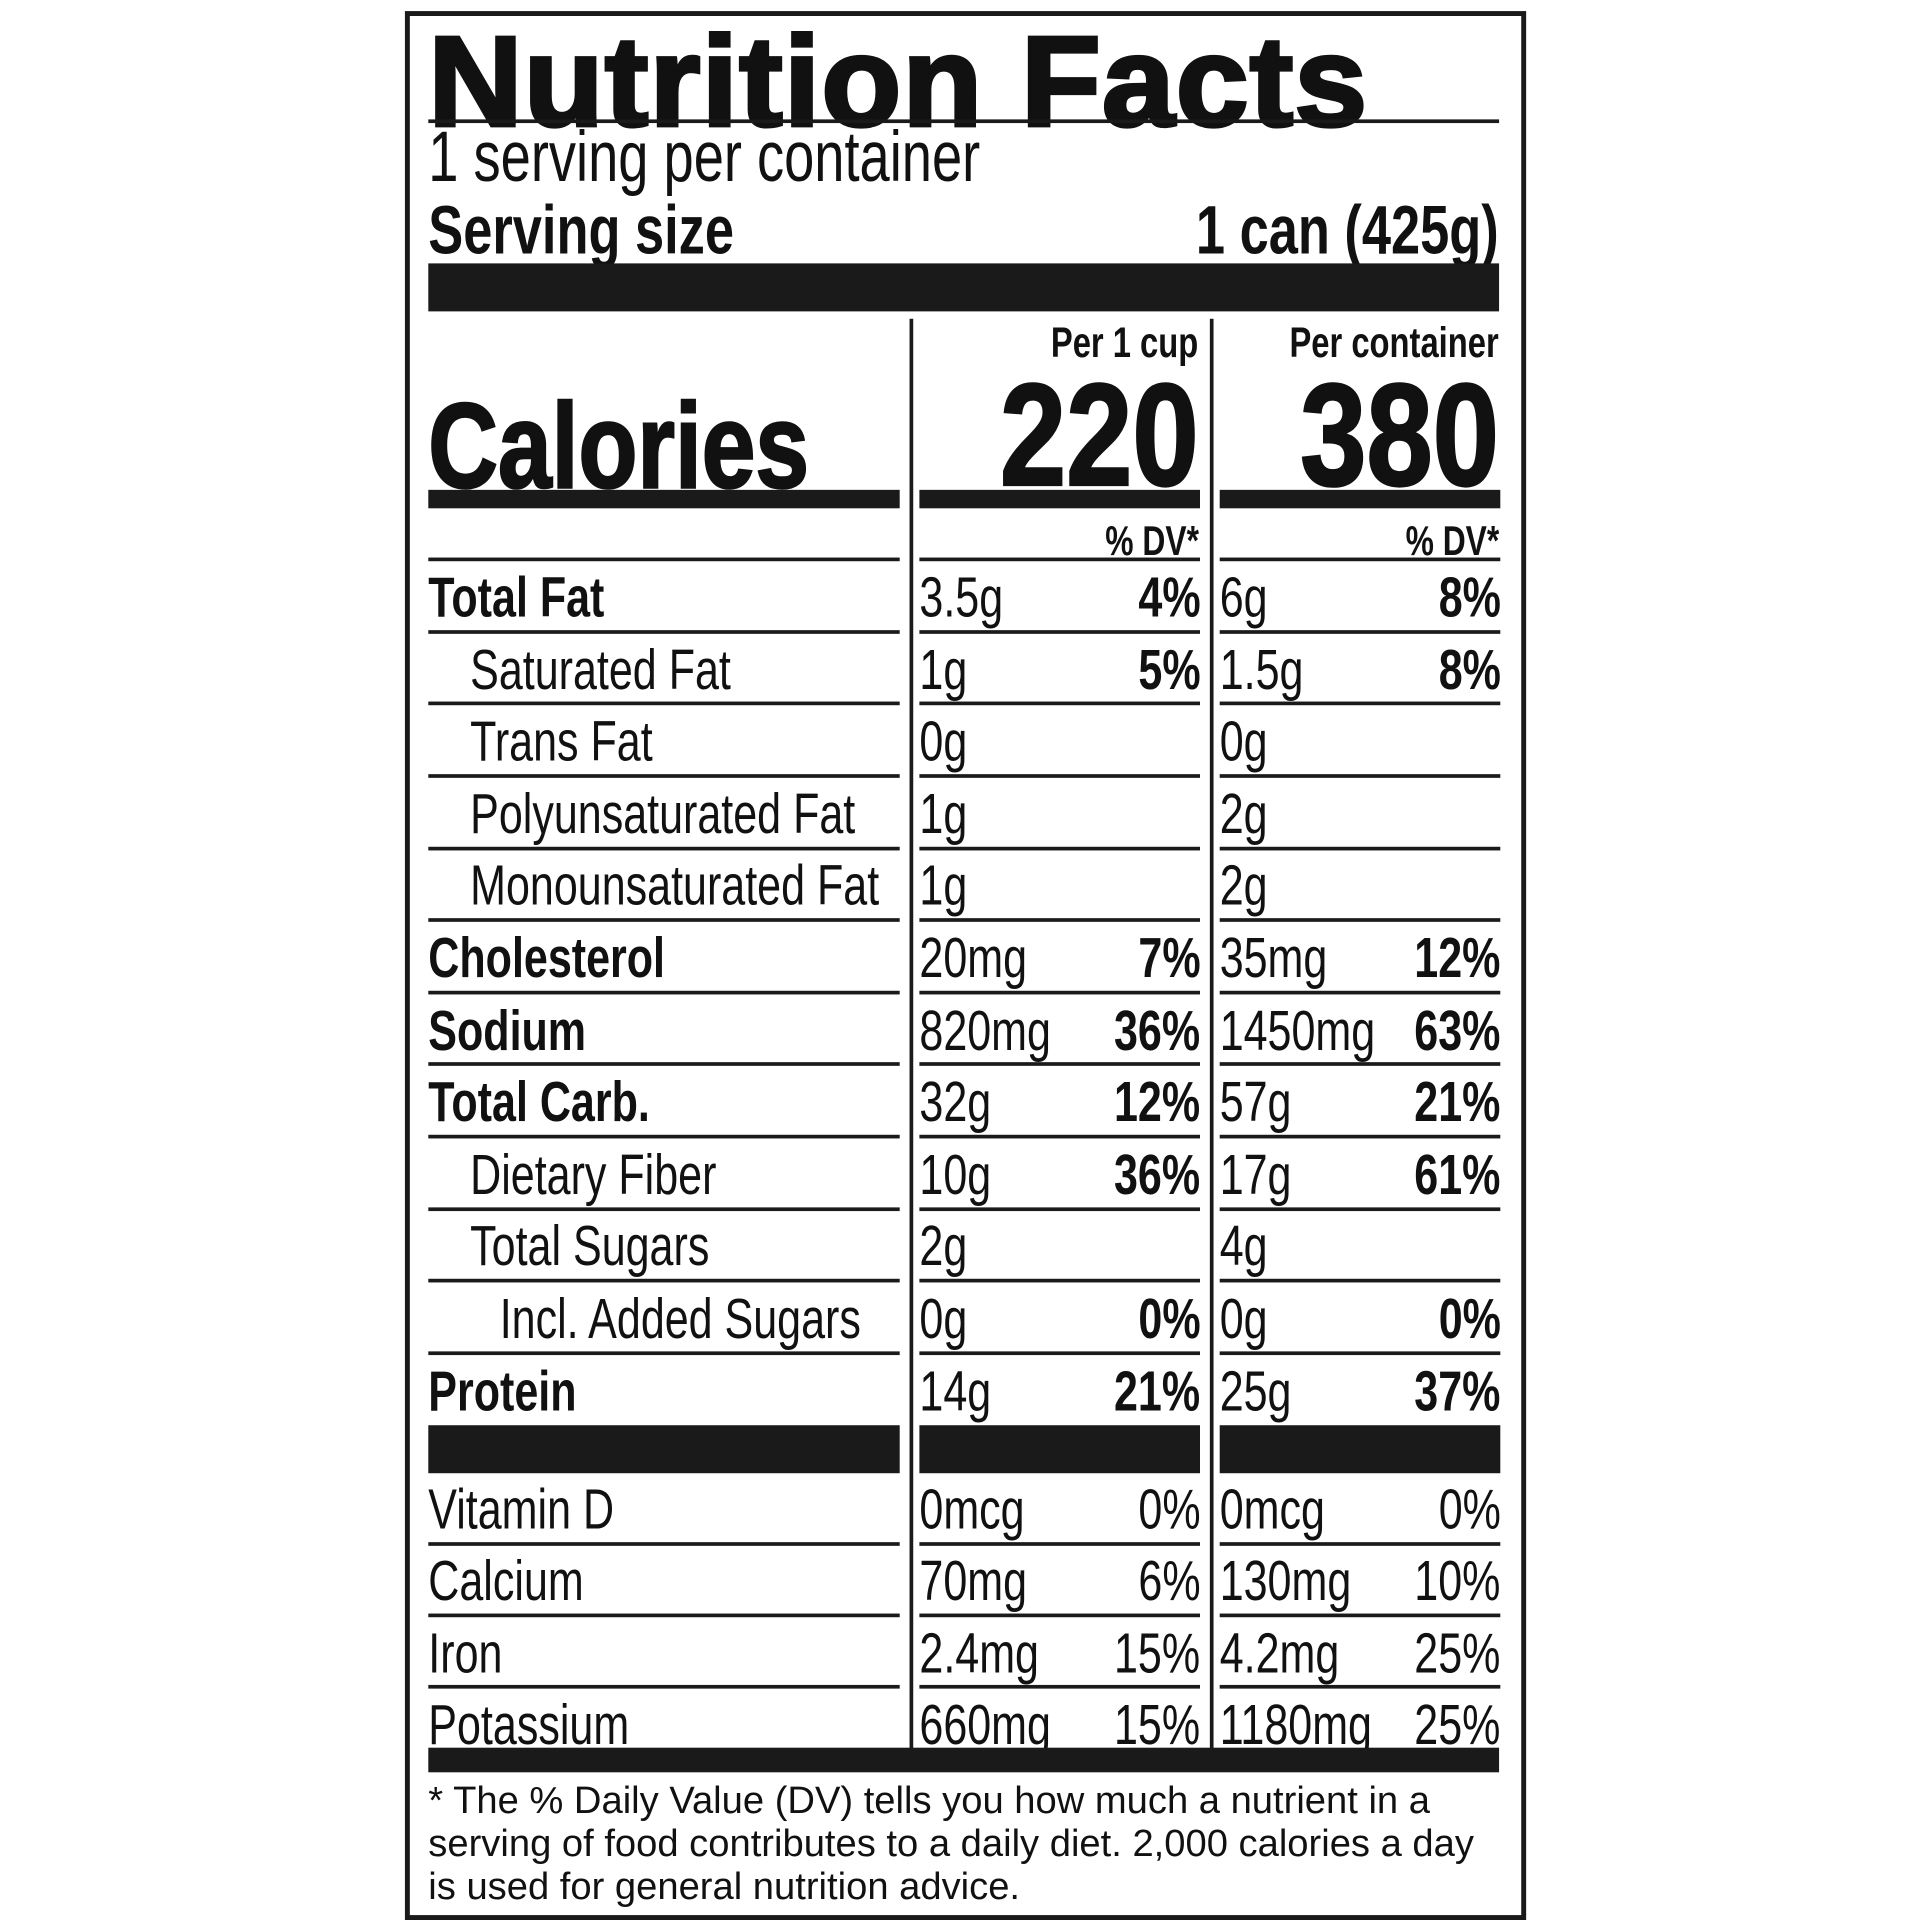 The image size is (1920, 1920). Describe the element at coordinates (955, 1390) in the screenshot. I see `per-cup-amount: 14g` at that location.